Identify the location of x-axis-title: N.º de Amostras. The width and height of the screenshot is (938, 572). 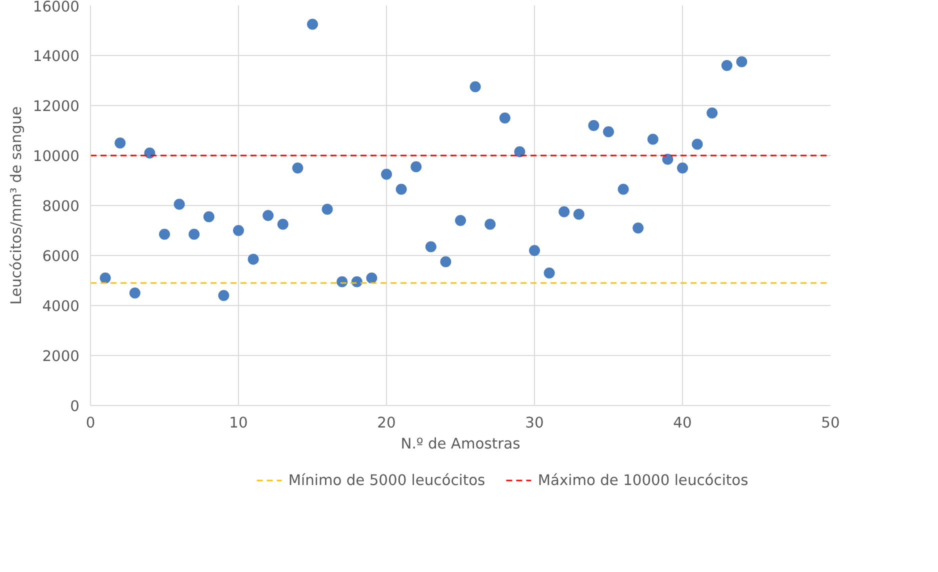
(460, 444).